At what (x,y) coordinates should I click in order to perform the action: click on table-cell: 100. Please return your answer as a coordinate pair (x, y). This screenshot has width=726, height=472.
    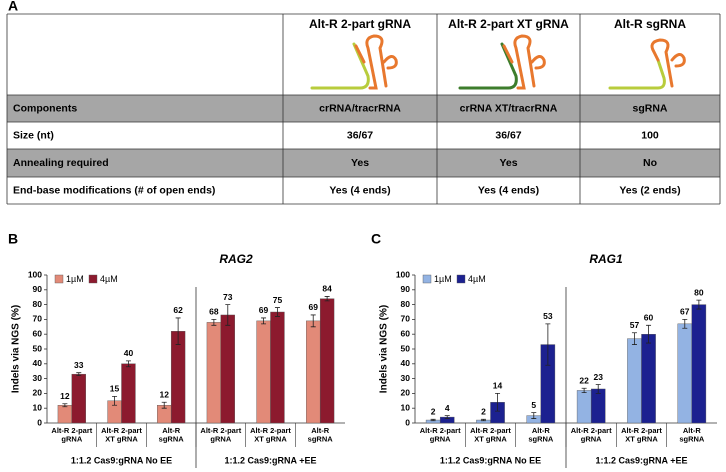
    Looking at the image, I should click on (650, 135).